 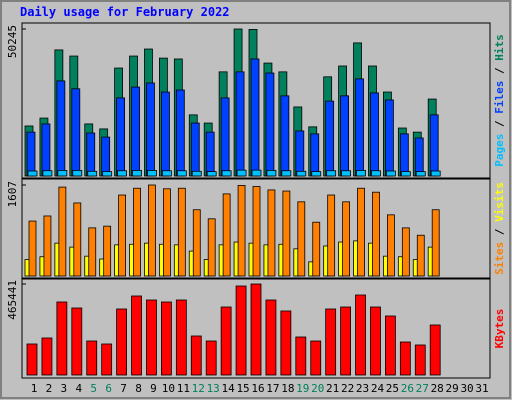 What do you see at coordinates (213, 388) in the screenshot?
I see `x-tick-label: 13` at bounding box center [213, 388].